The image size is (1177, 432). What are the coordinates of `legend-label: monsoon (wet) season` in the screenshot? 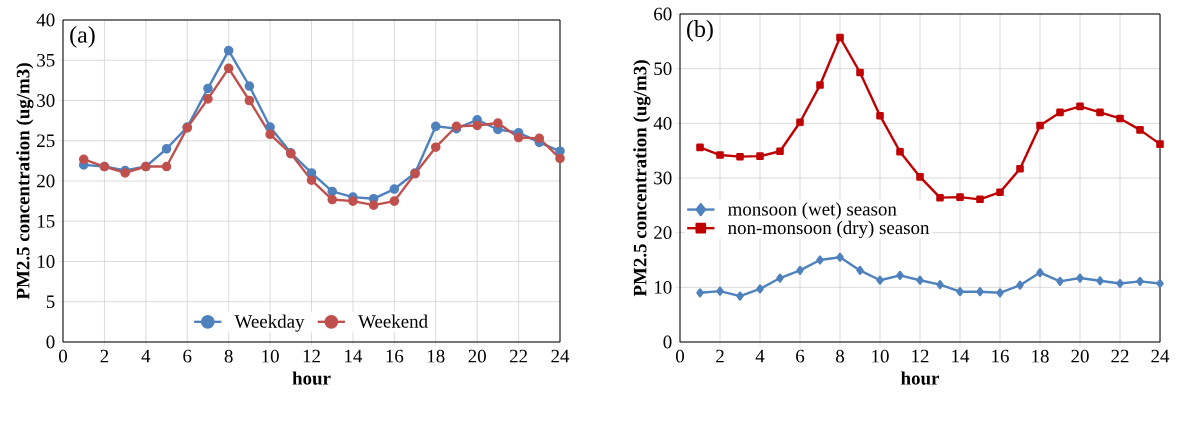 It's located at (812, 211).